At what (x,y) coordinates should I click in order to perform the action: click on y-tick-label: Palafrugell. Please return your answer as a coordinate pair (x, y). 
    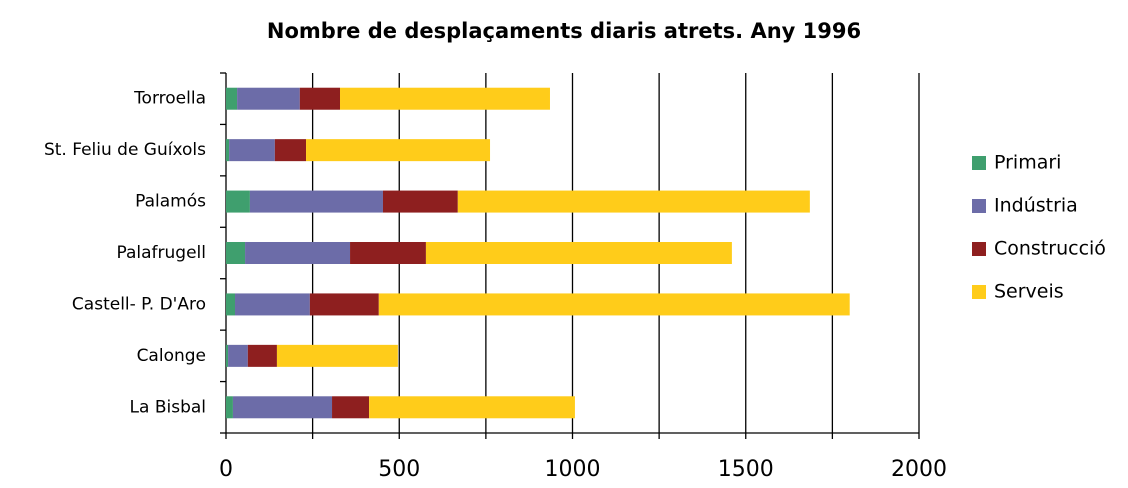
    Looking at the image, I should click on (162, 253).